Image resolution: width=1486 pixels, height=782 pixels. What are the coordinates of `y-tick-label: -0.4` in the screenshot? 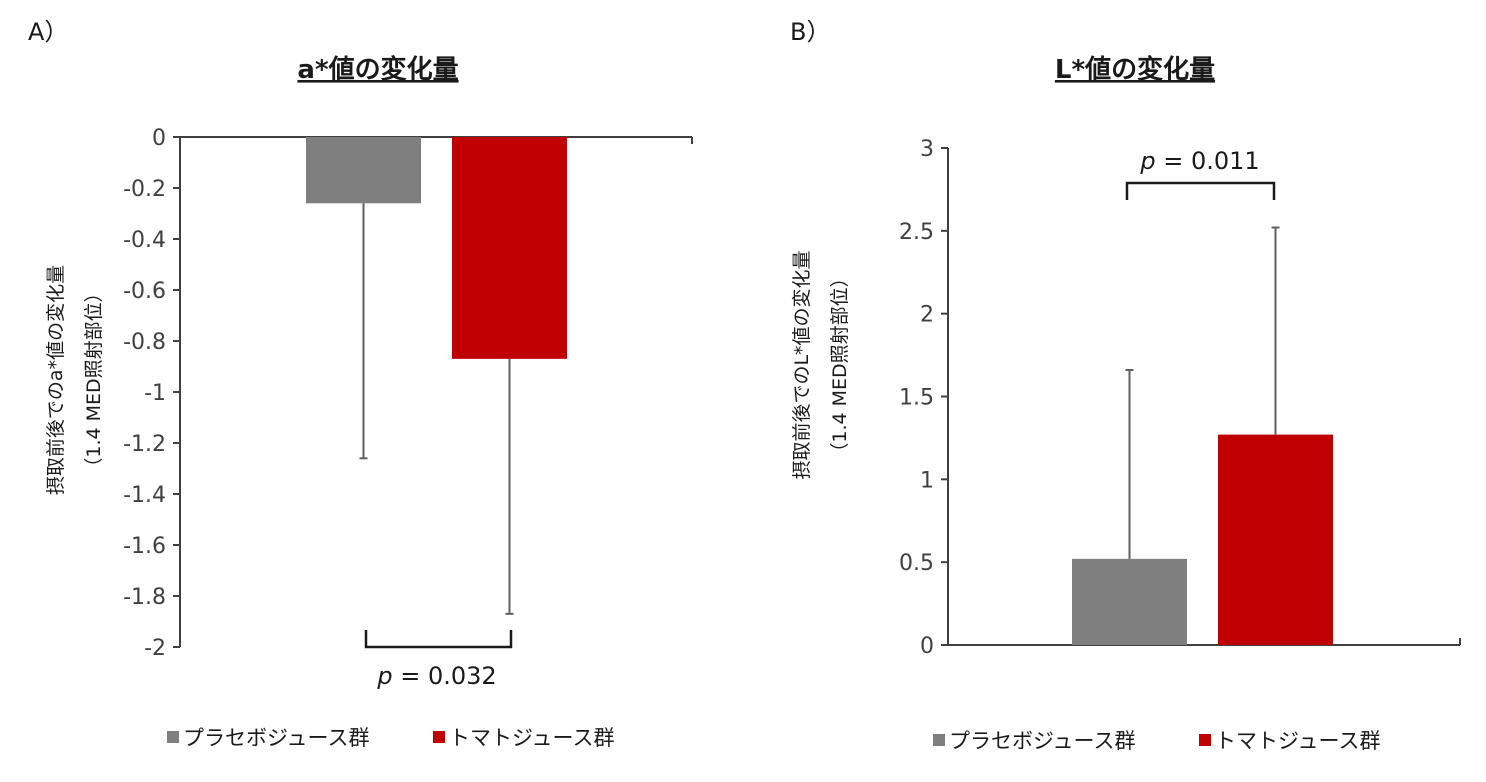 It's located at (144, 240).